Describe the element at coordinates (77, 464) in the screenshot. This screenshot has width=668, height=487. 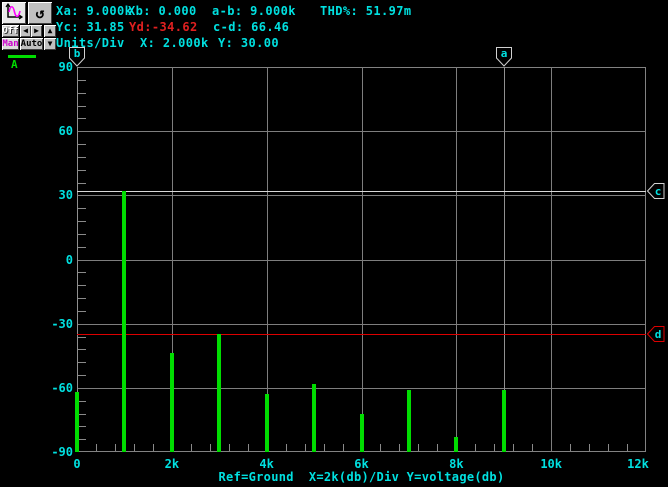
I see `x-tick-label: 0` at that location.